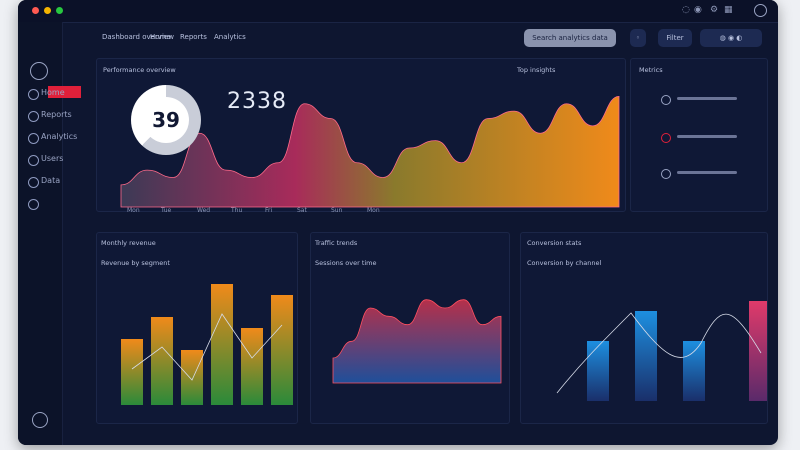 This screenshot has width=800, height=450. What do you see at coordinates (64, 92) in the screenshot?
I see `sidebar-active-indicator` at bounding box center [64, 92].